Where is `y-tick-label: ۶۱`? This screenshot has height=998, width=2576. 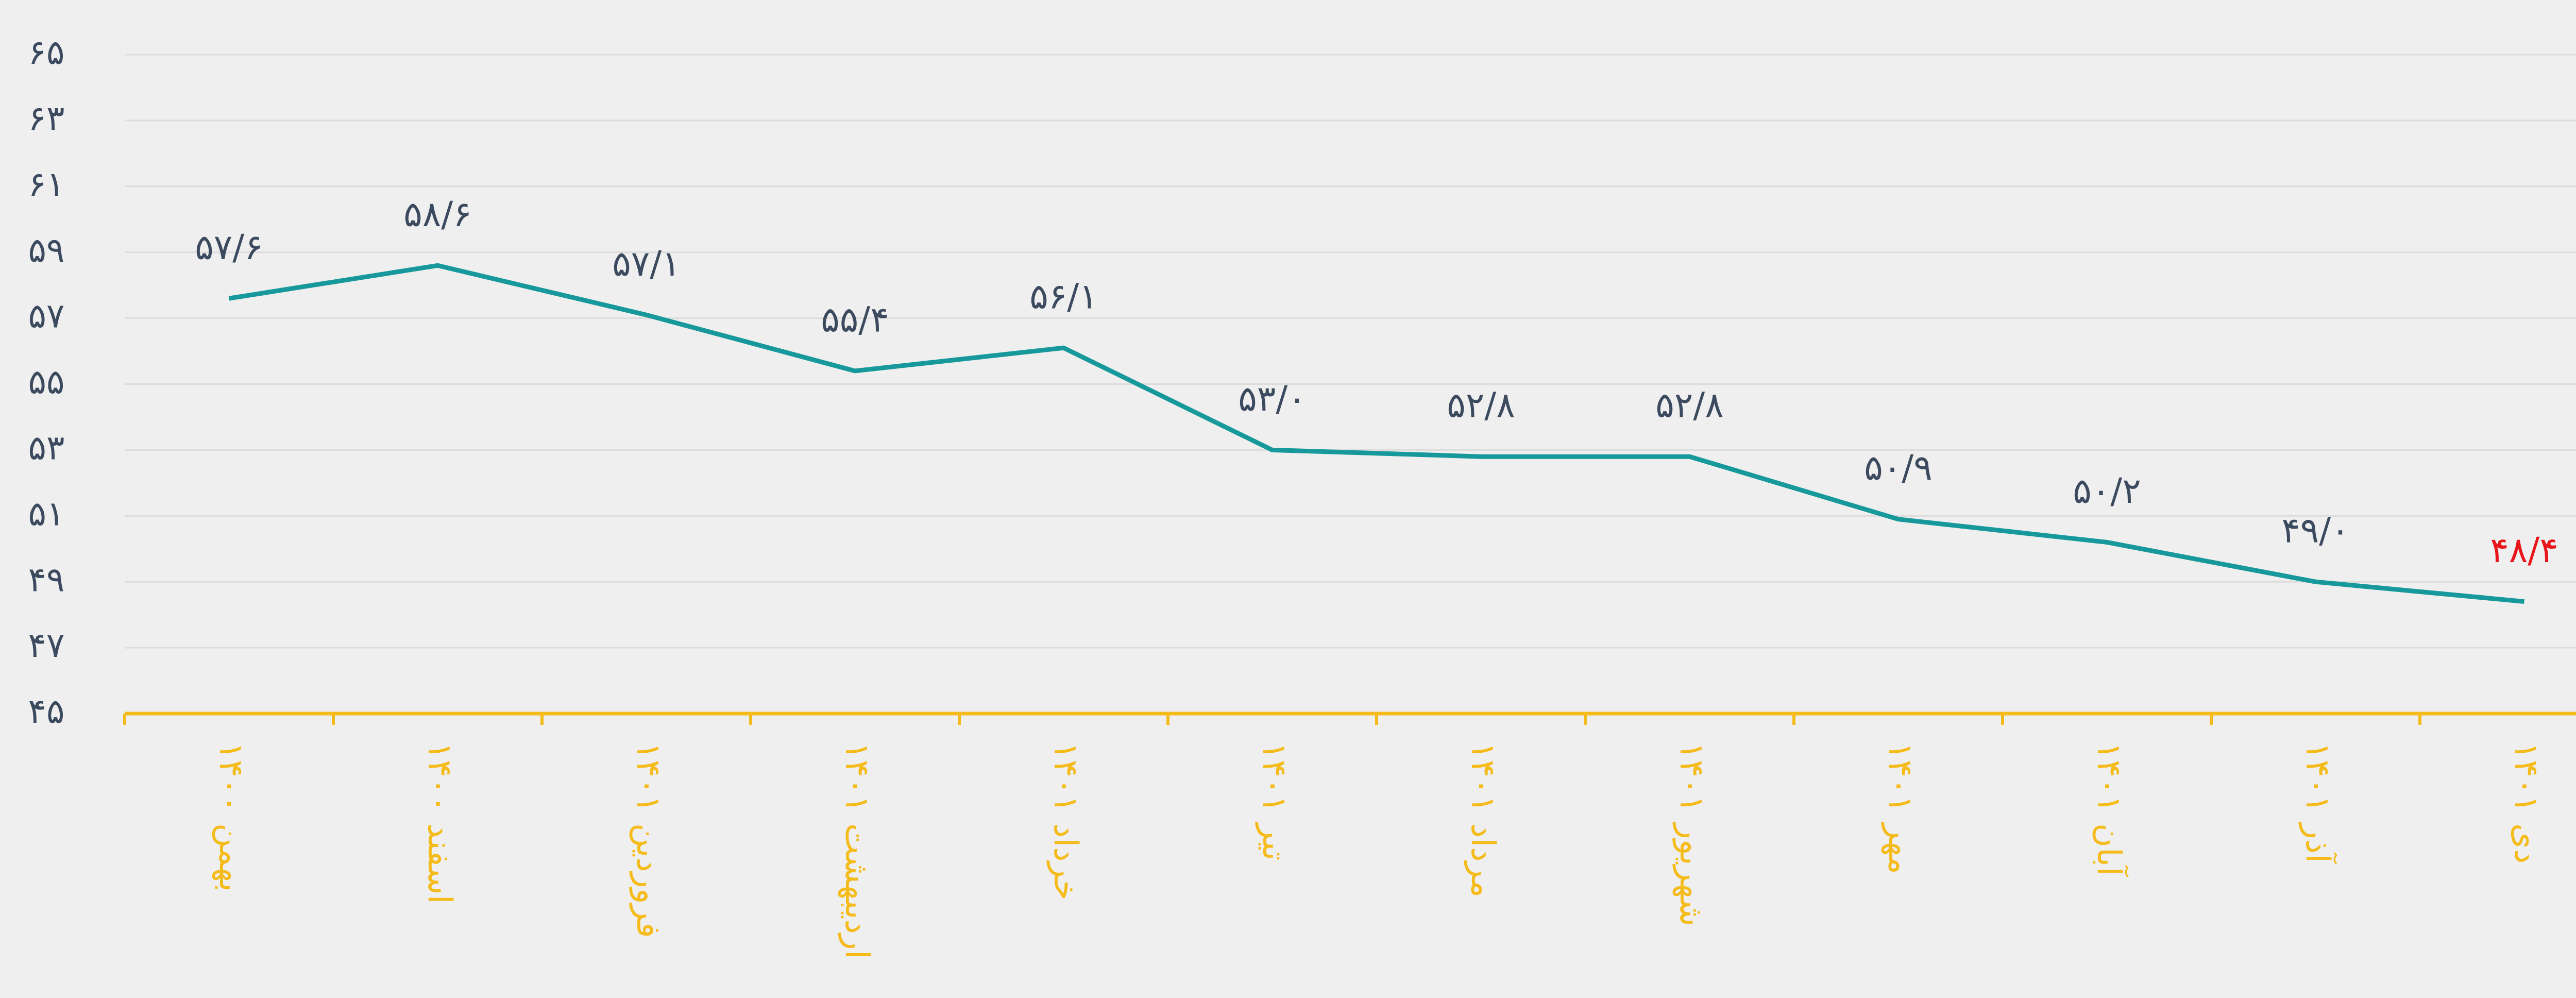 y-tick-label: ۶۱ is located at coordinates (46, 184).